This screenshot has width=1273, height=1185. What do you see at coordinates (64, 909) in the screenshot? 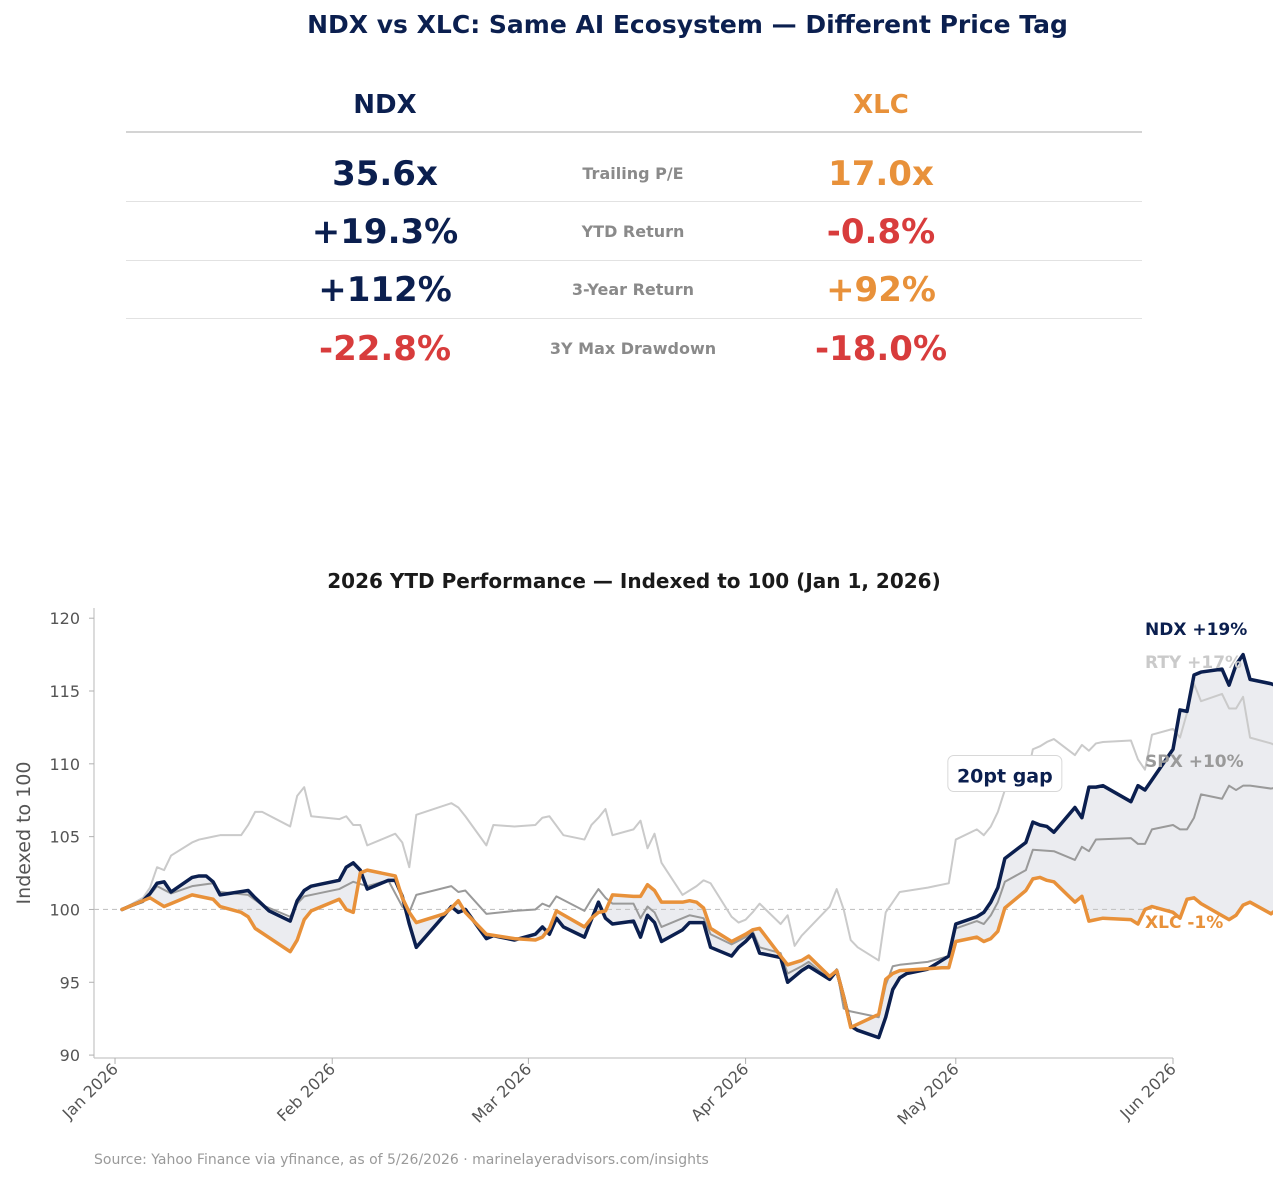
I see `y-tick-label: 100` at bounding box center [64, 909].